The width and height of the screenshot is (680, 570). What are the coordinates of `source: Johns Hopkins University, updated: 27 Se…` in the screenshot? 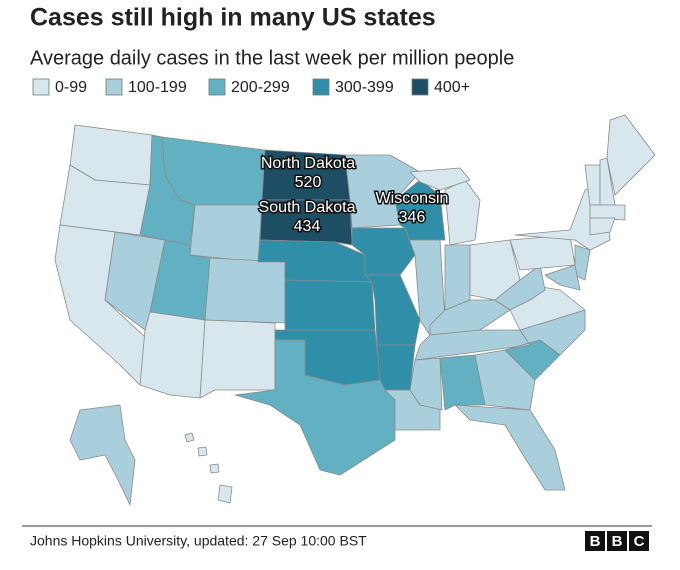 It's located at (198, 541).